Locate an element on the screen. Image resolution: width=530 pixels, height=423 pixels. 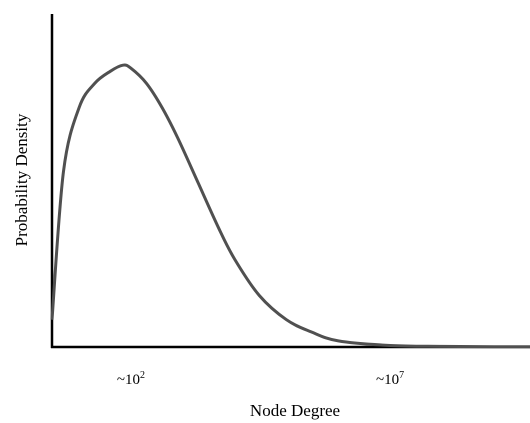
y-axis-title: Probability Density is located at coordinates (21, 179).